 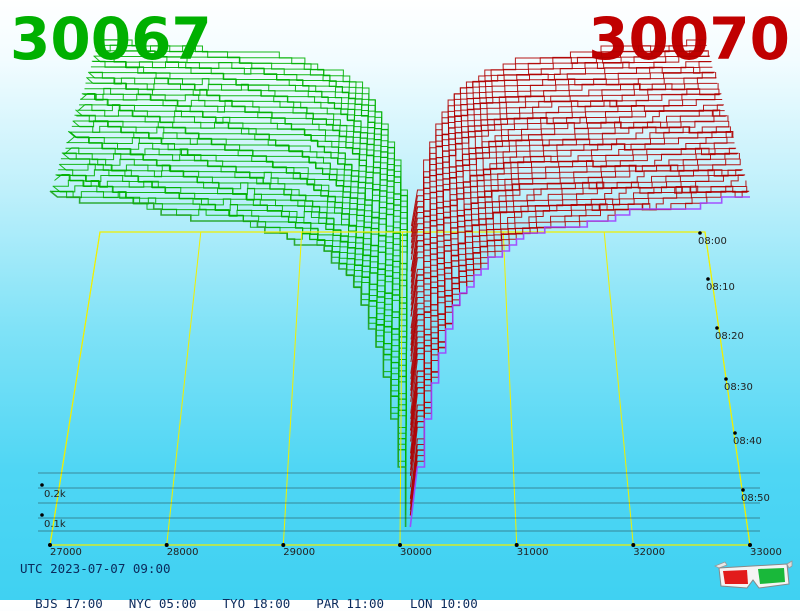 What do you see at coordinates (766, 552) in the screenshot?
I see `price-tick-label: 33000` at bounding box center [766, 552].